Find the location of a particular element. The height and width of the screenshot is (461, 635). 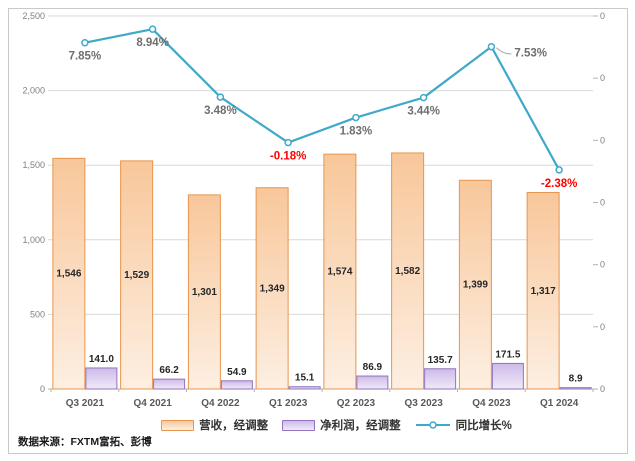

chart-legend: 营收，经调整 净利润，经调整 同比增长% is located at coordinates (317, 425).